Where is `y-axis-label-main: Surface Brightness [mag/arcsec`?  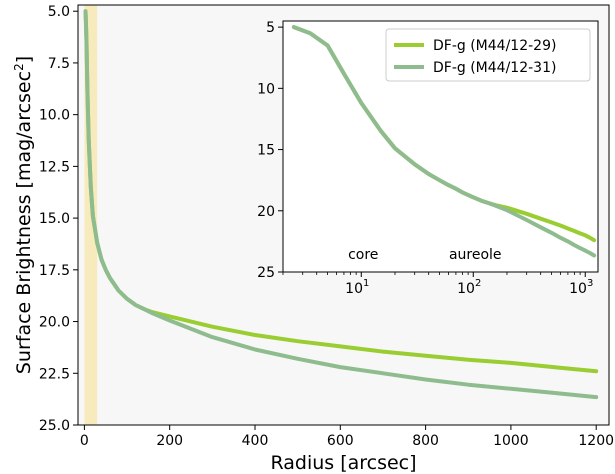 y-axis-label-main: Surface Brightness [mag/arcsec is located at coordinates (24, 222).